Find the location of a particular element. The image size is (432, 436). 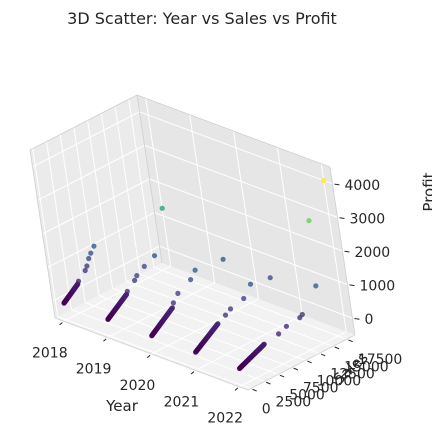

y-axis-tick-label: 2500 is located at coordinates (294, 403).